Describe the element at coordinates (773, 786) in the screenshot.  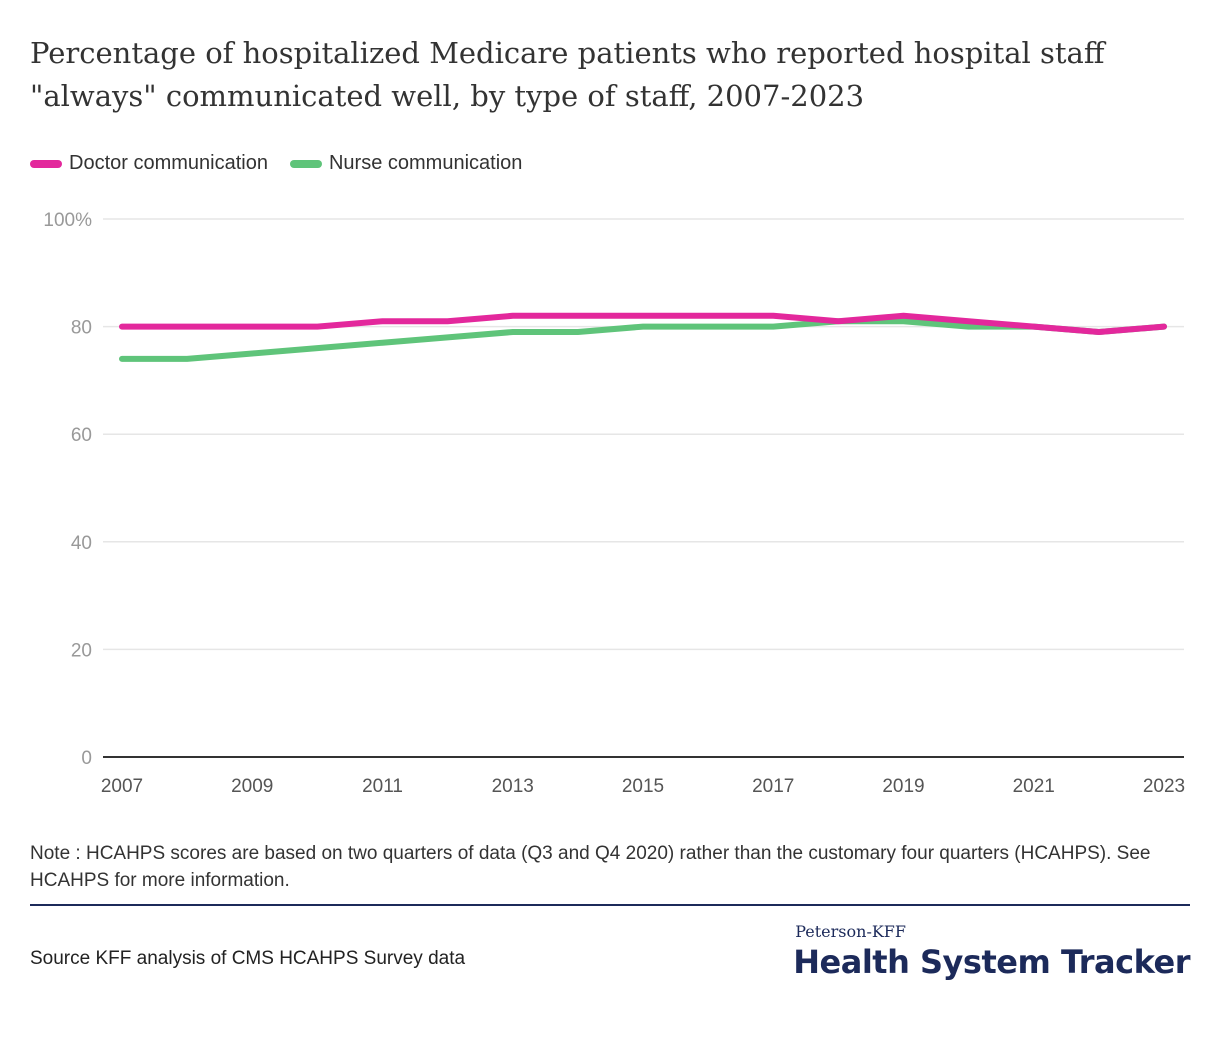
I see `x-tick-label: 2017` at that location.